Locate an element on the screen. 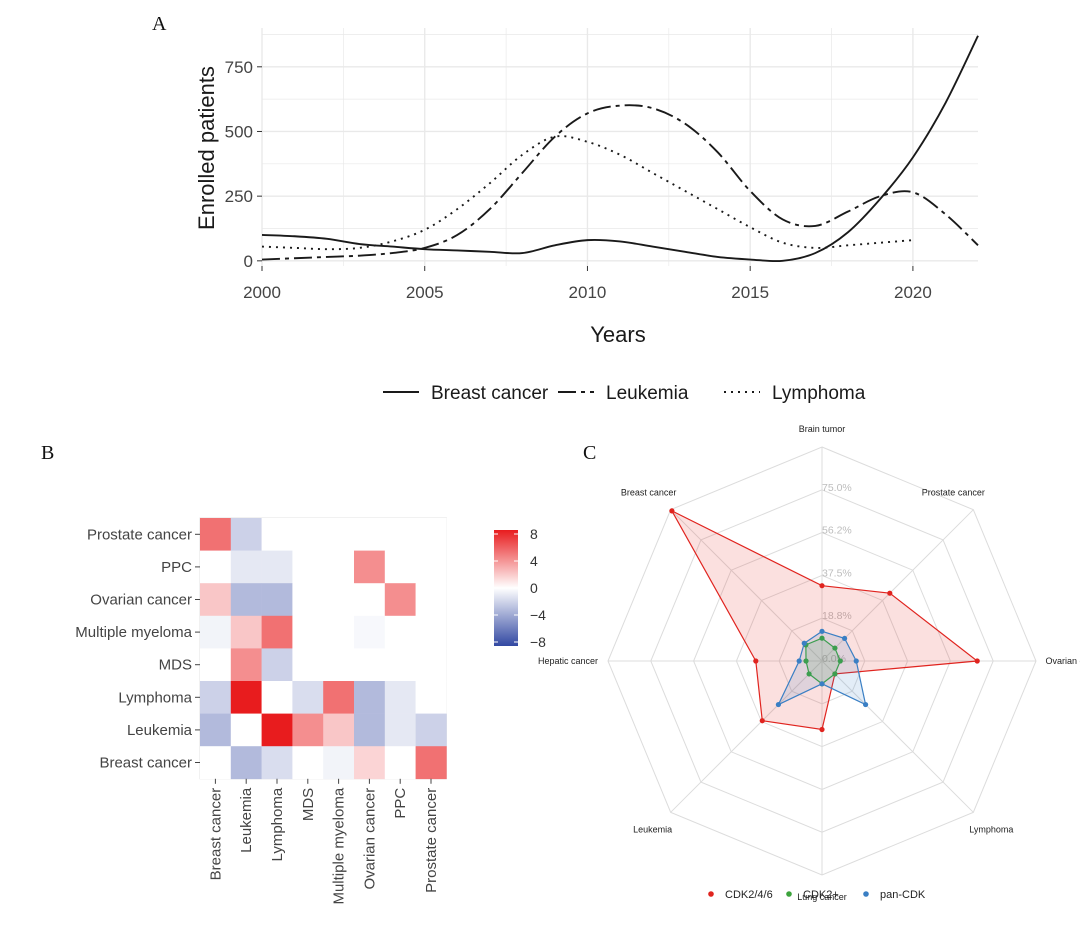  panel-b-label: B is located at coordinates (47, 453).